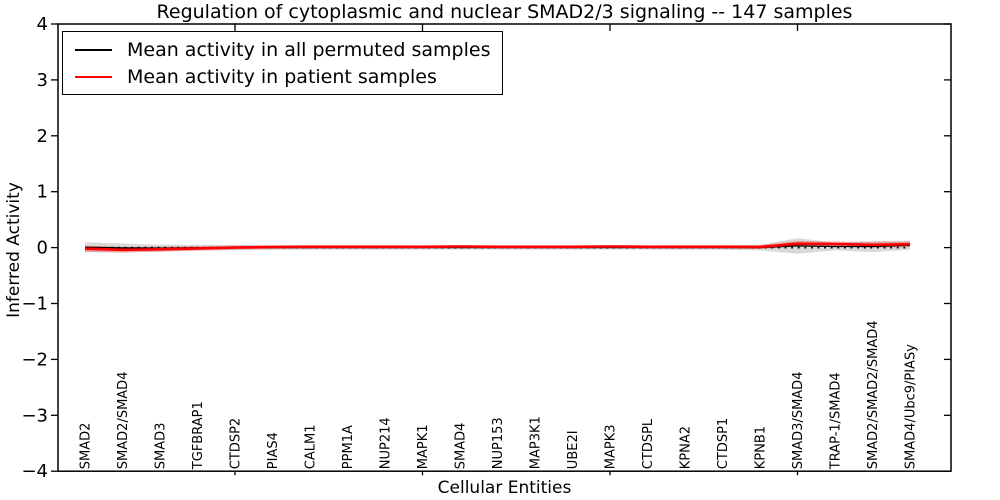 This screenshot has width=1000, height=500. Describe the element at coordinates (498, 443) in the screenshot. I see `x-category-label: NUP153` at that location.